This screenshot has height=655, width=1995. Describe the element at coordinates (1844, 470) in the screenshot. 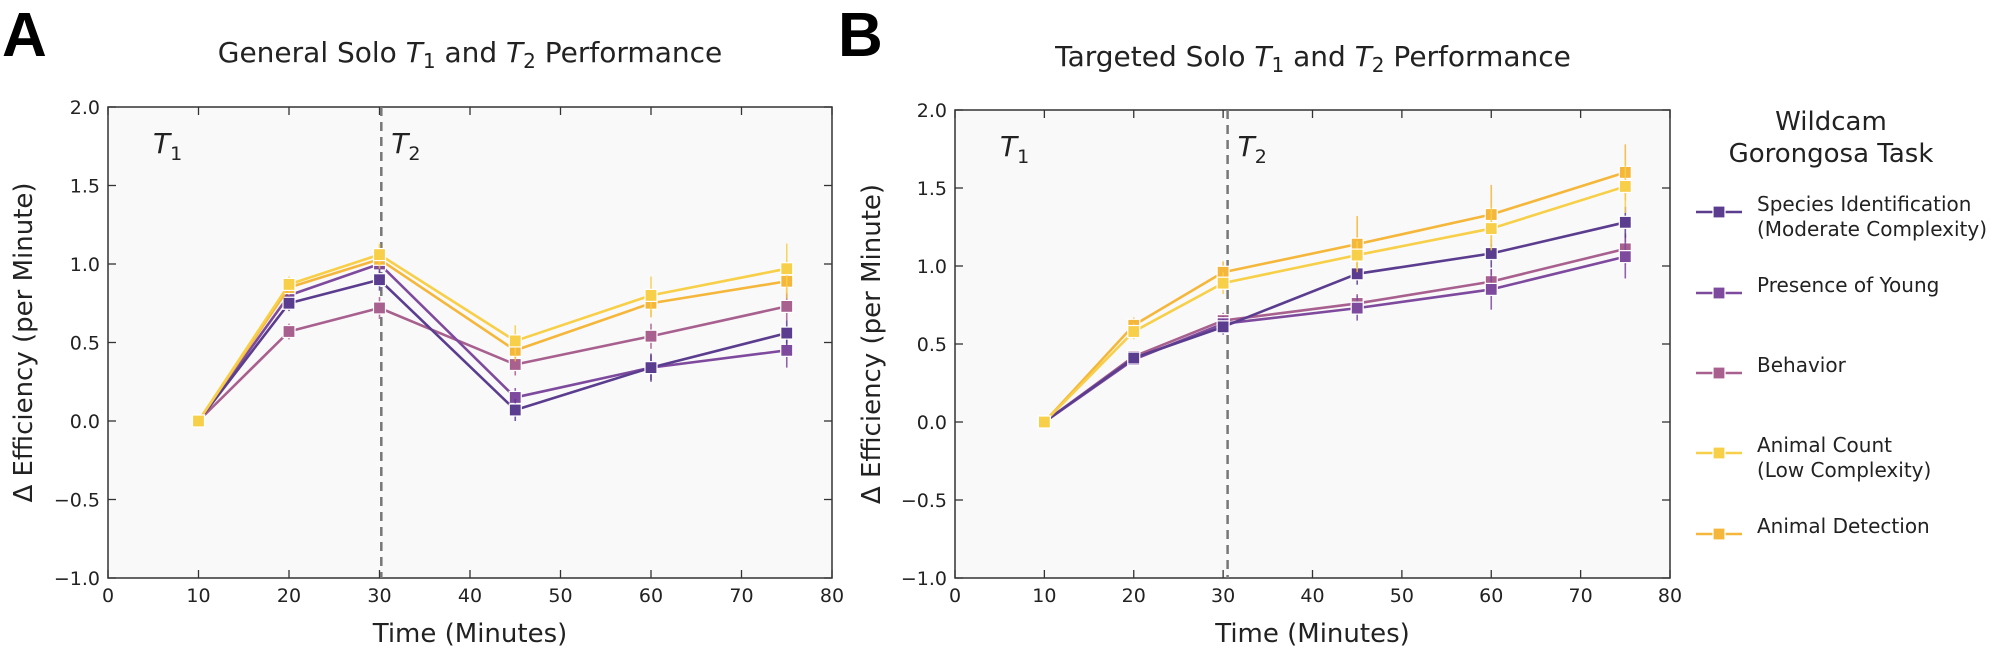

I see `legend-label: (Low Complexity)` at that location.